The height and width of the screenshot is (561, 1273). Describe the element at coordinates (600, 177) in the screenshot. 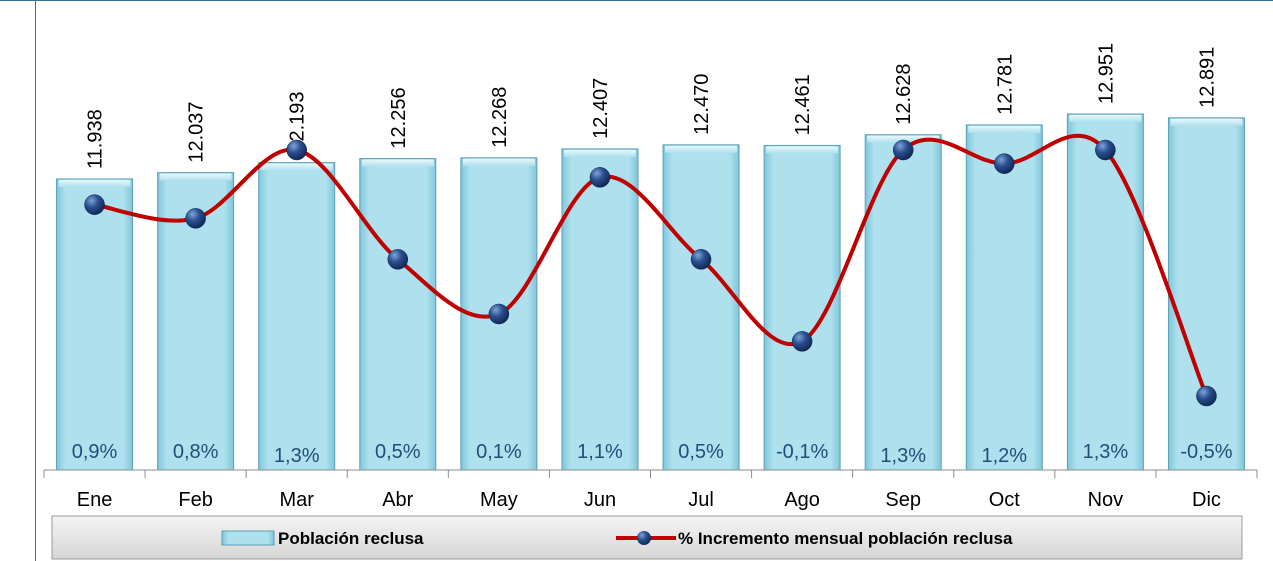

I see `line-marker-jun` at that location.